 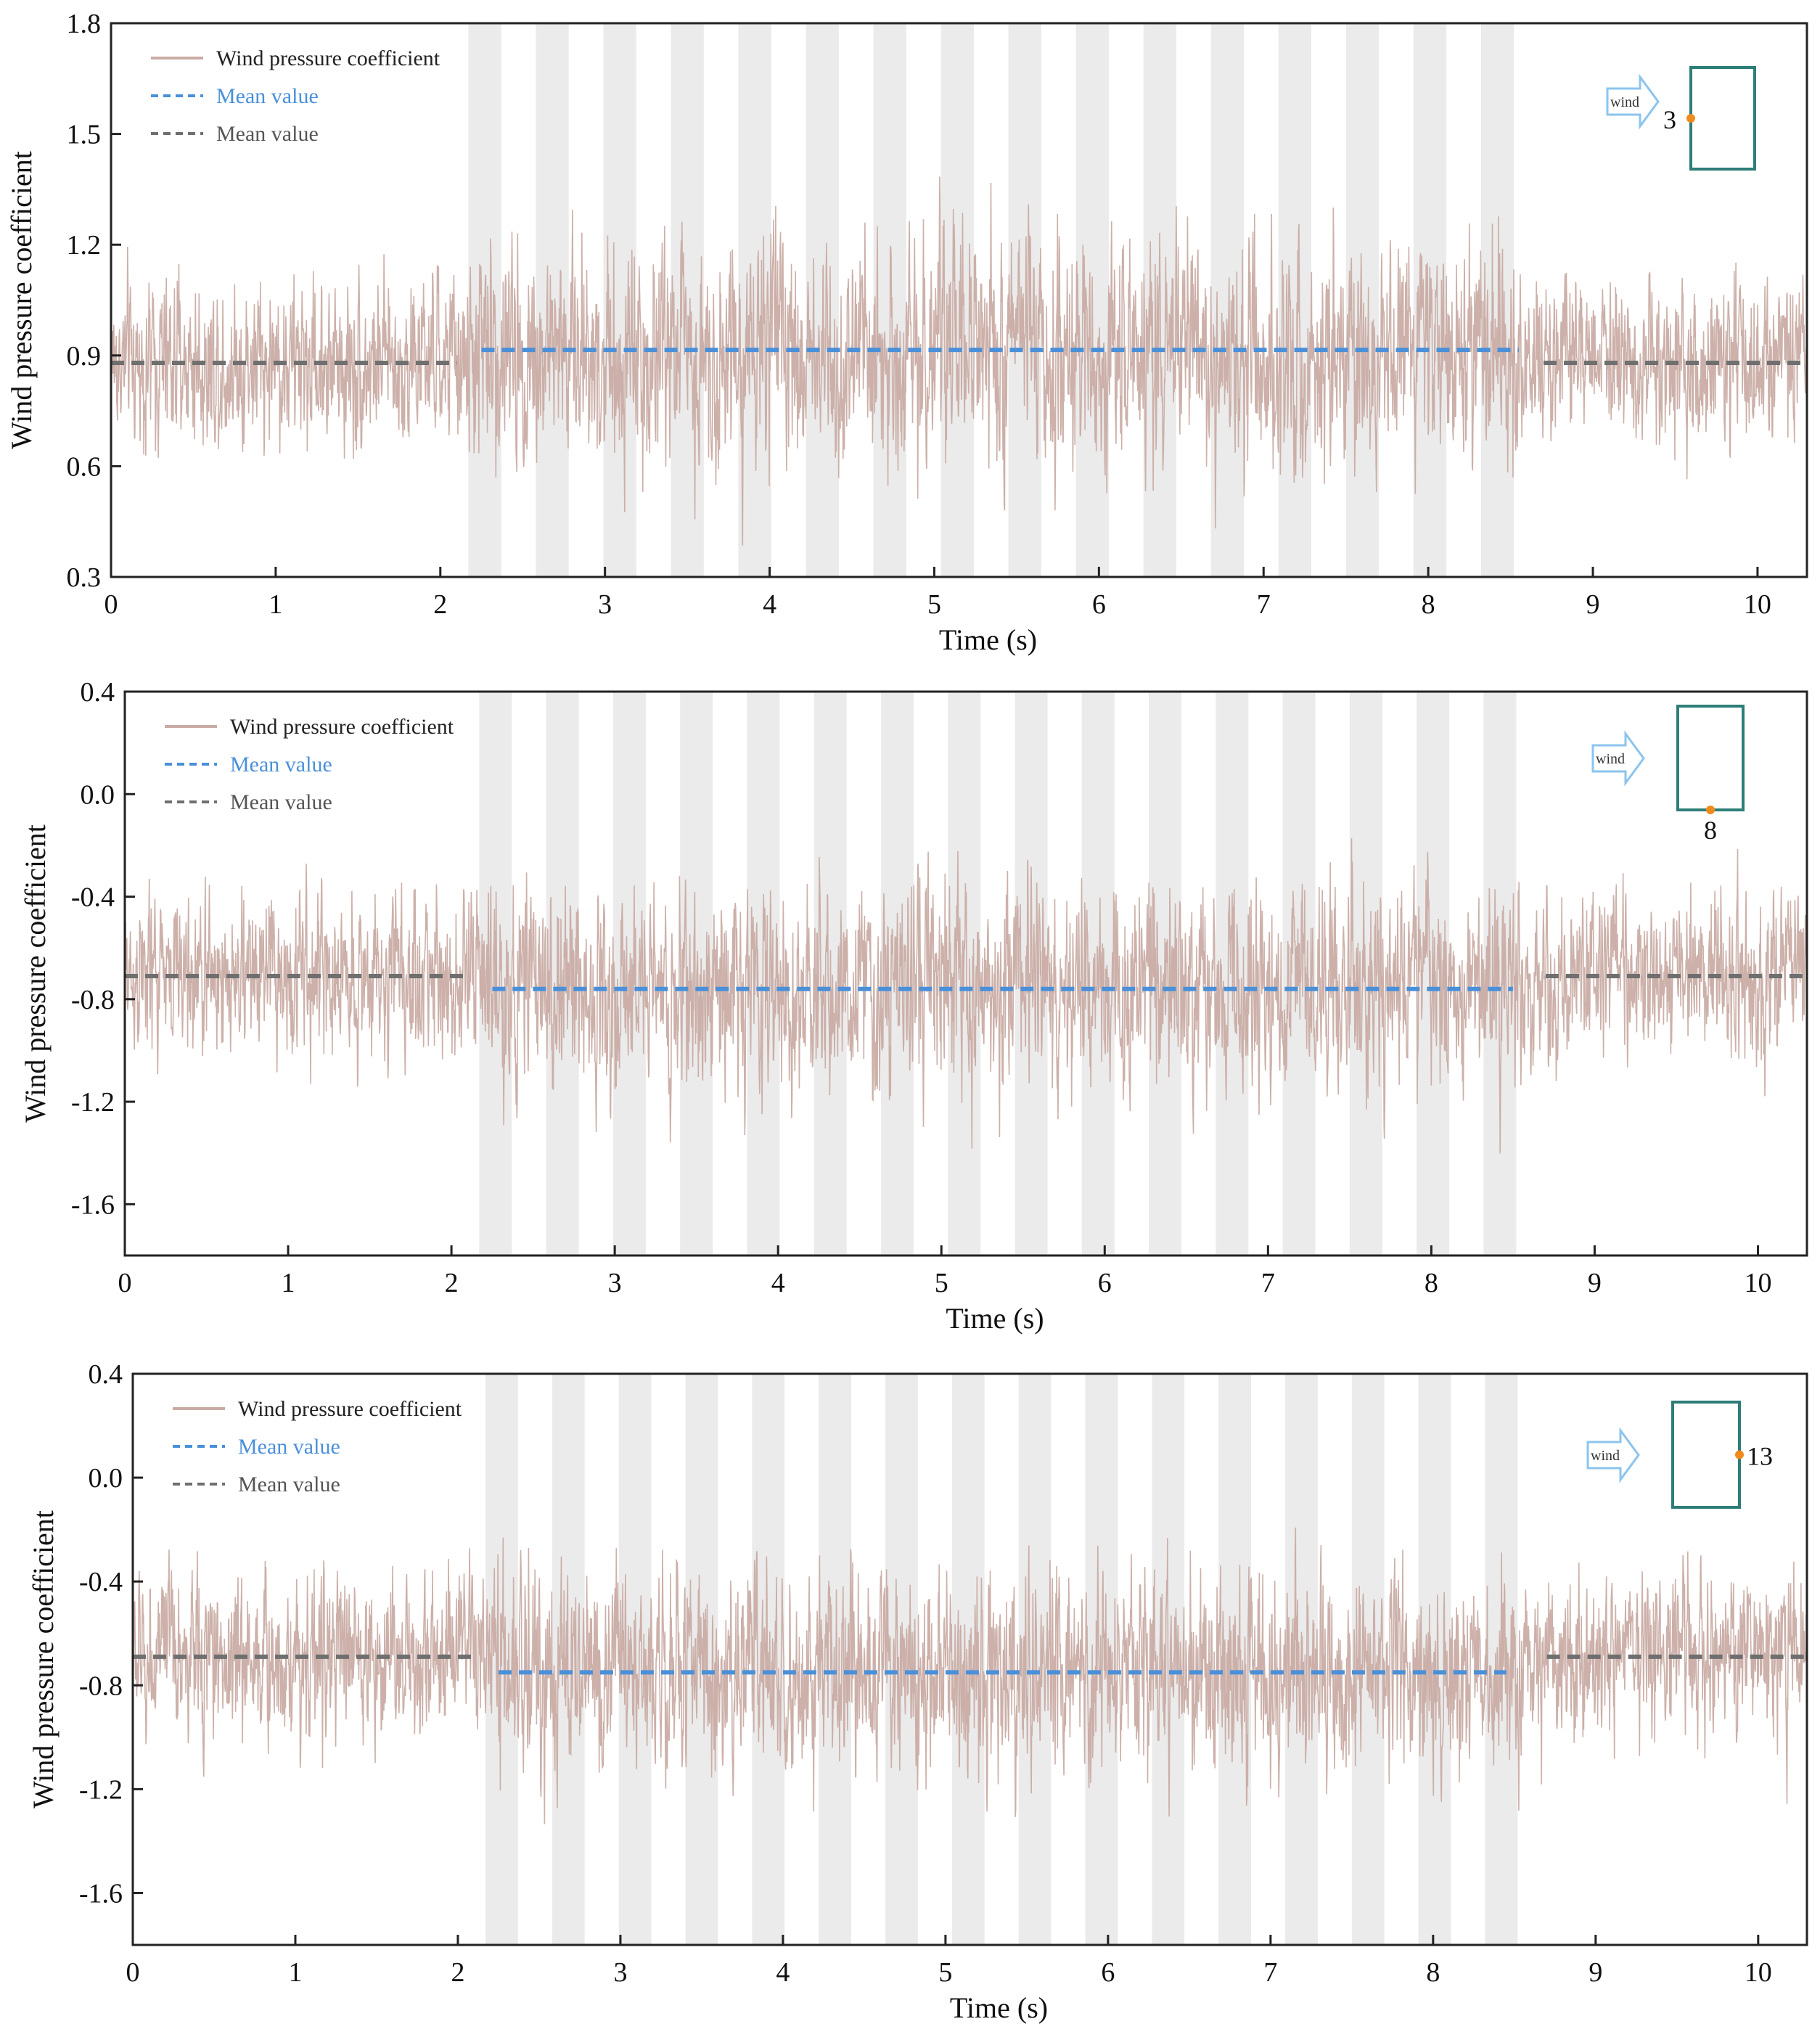 What do you see at coordinates (84, 356) in the screenshot?
I see `y-tick-label: 0.9` at bounding box center [84, 356].